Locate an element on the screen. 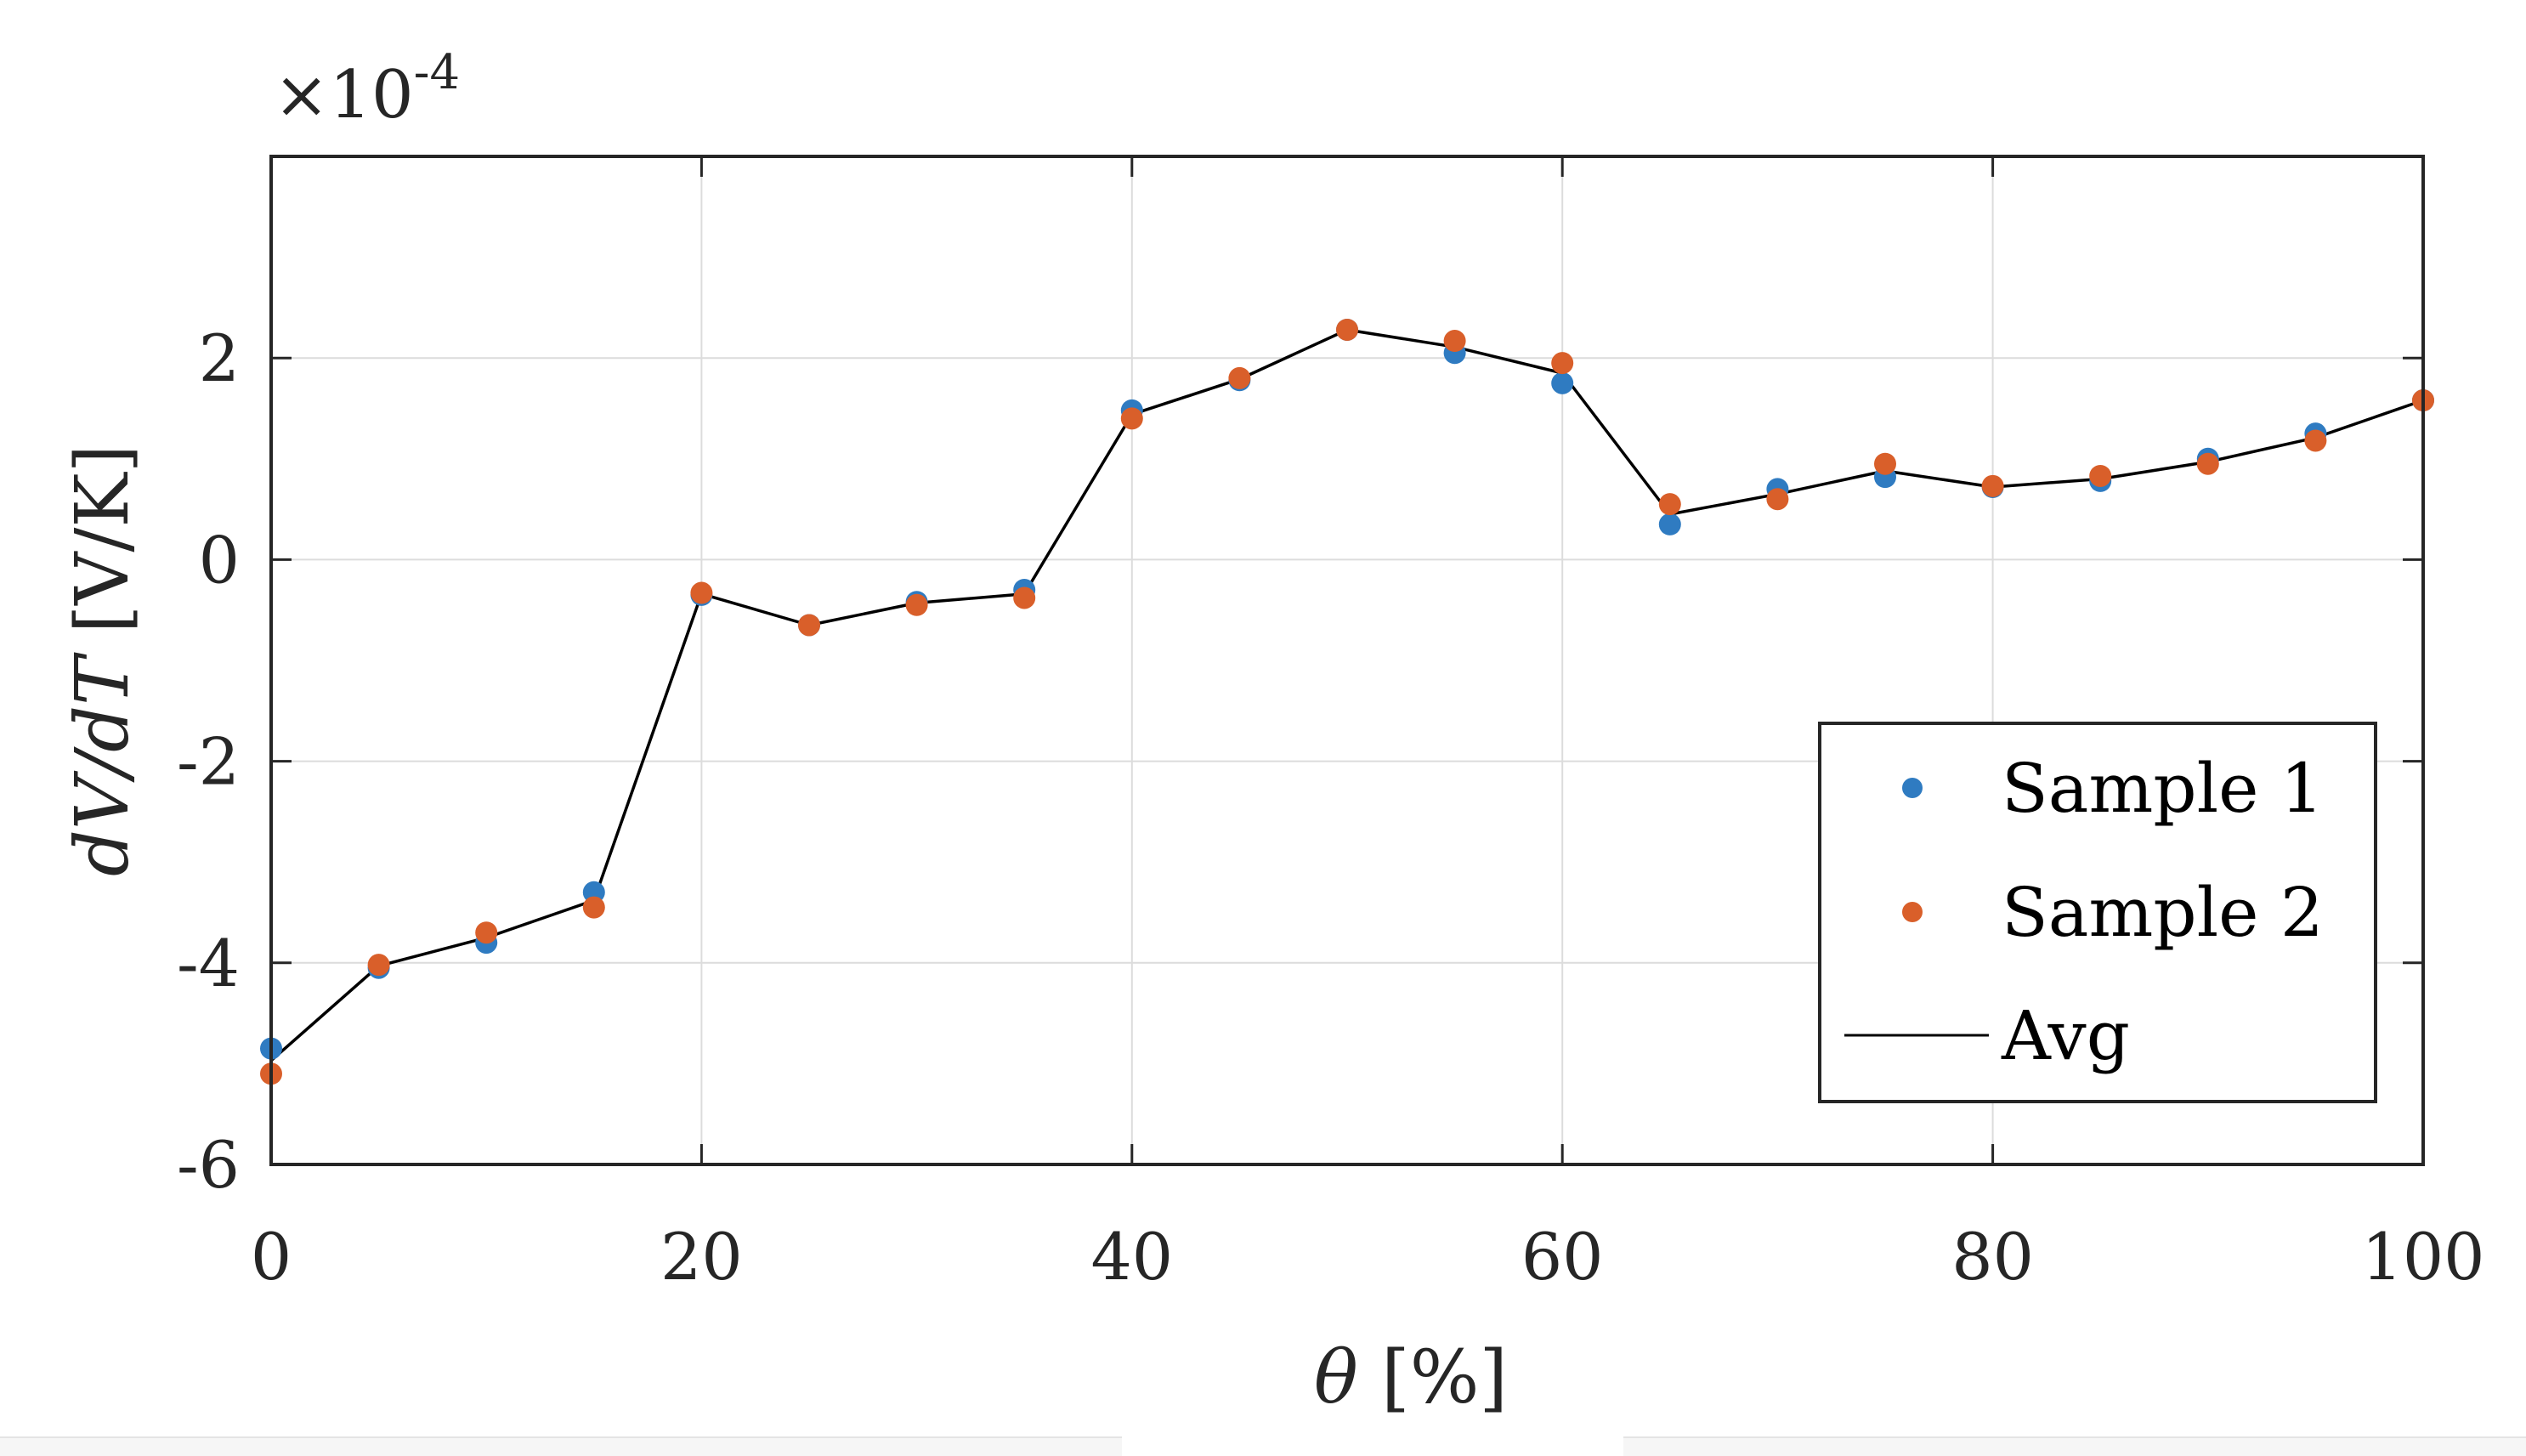 The height and width of the screenshot is (1456, 2526). x-axis-label: θ [%] is located at coordinates (1411, 1377).